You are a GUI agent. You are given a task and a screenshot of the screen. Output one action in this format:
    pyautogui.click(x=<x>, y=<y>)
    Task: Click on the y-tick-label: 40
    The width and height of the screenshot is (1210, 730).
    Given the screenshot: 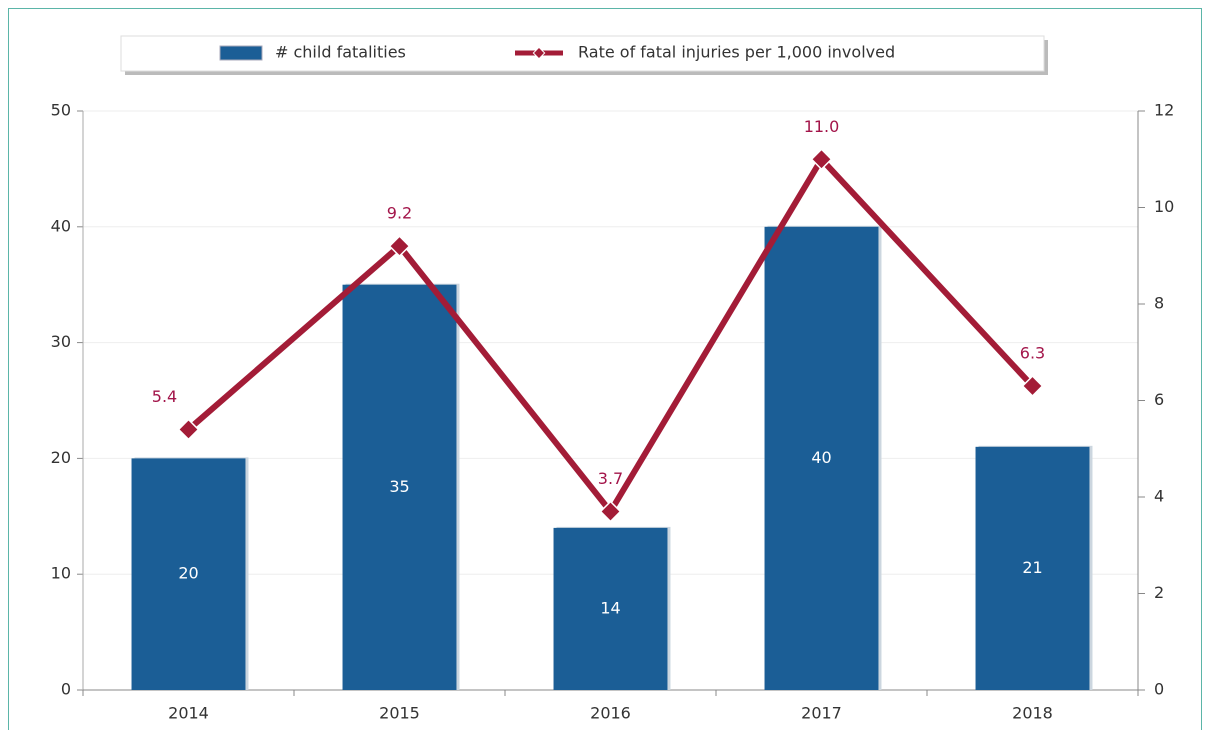 What is the action you would take?
    pyautogui.click(x=61, y=225)
    